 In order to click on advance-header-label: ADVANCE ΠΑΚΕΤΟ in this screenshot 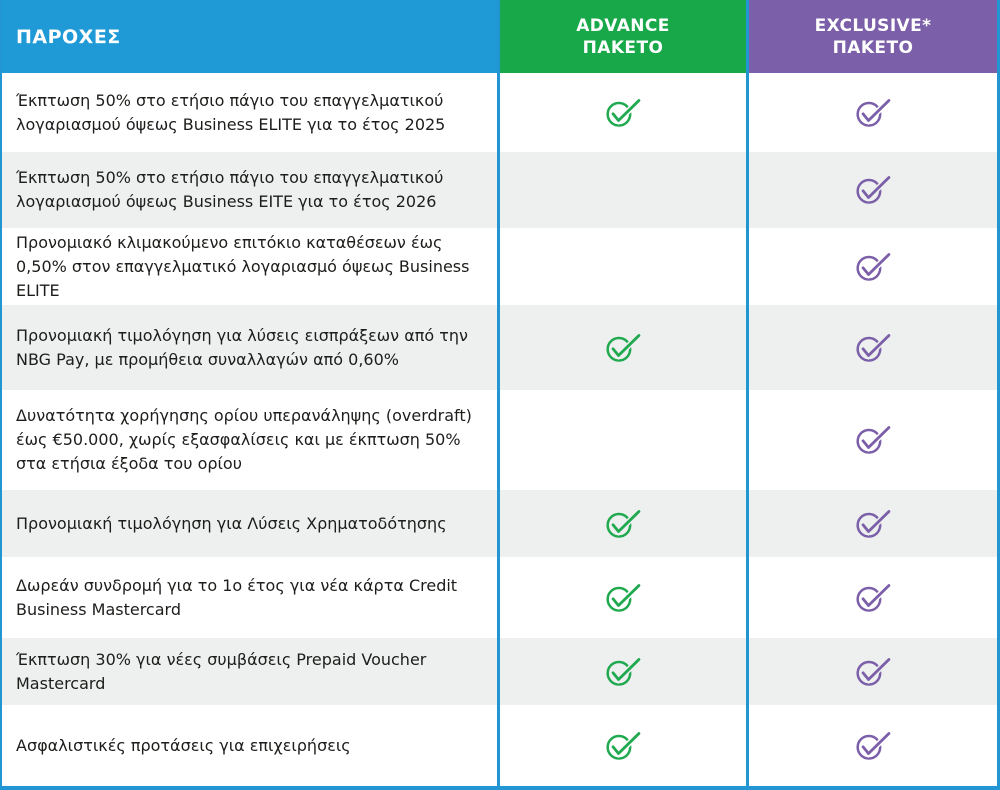, I will do `click(623, 36)`.